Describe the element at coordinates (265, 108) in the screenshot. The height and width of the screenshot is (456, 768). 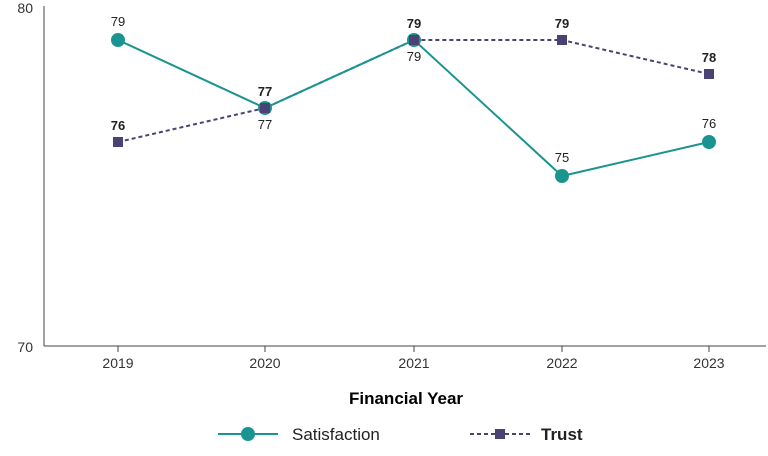
I see `trust-point-2020` at that location.